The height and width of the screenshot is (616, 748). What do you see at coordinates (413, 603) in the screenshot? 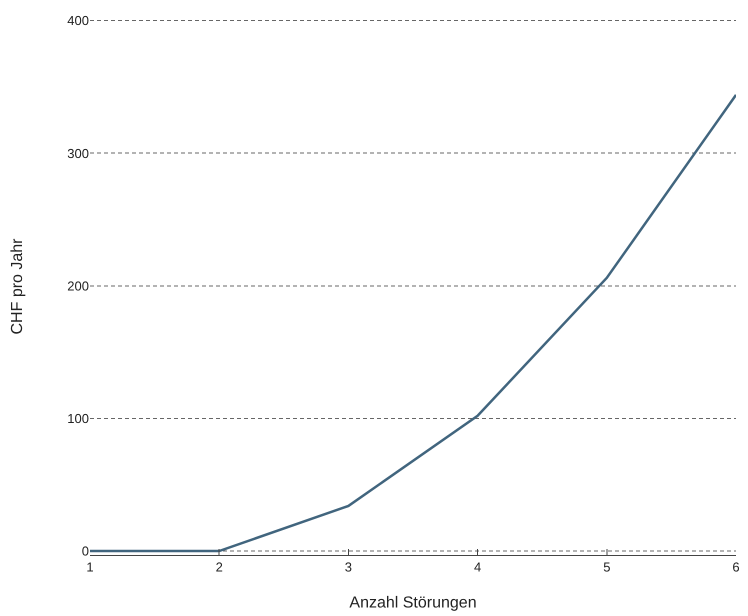
I see `x-axis-title: Anzahl Störungen` at bounding box center [413, 603].